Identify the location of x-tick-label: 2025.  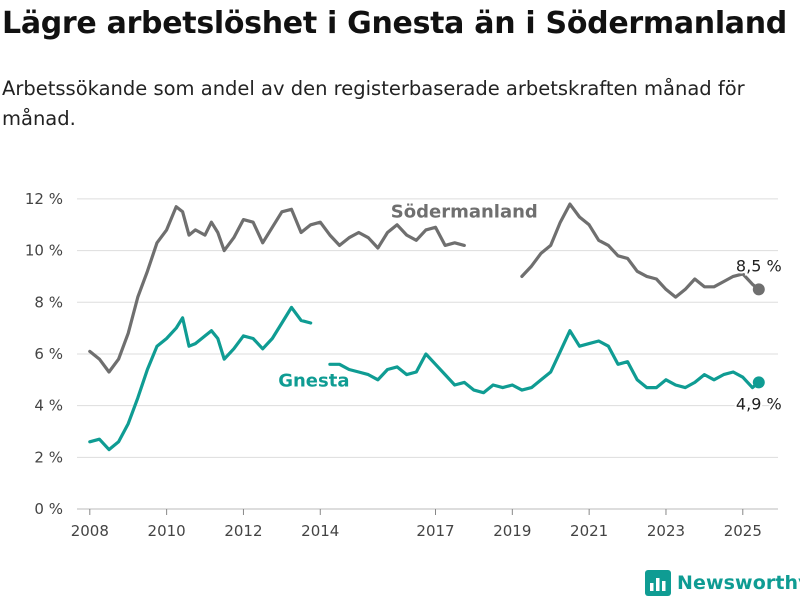
(743, 531).